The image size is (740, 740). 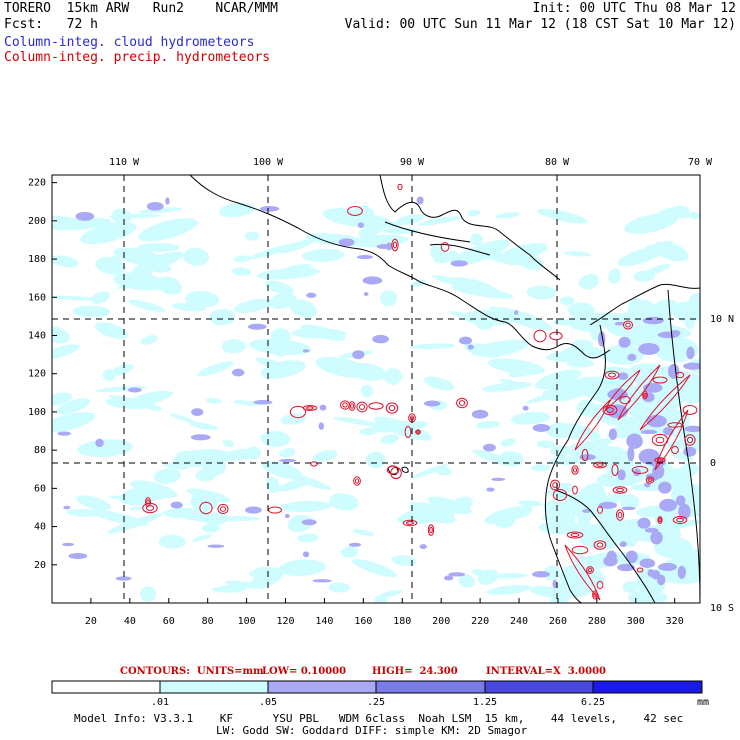 What do you see at coordinates (380, 694) in the screenshot?
I see `colorbar: .01 .05 .25 1.25 6.25 mm` at bounding box center [380, 694].